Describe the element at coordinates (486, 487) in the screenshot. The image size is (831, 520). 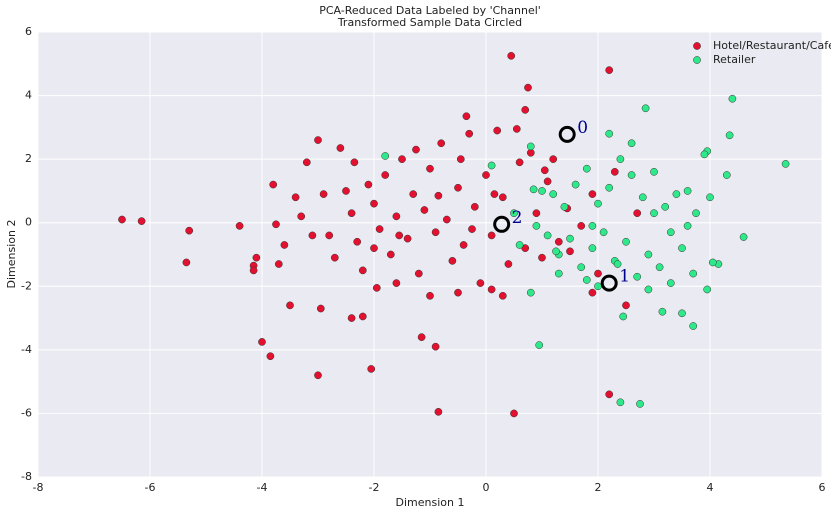
I see `x-tick-label: 0` at that location.